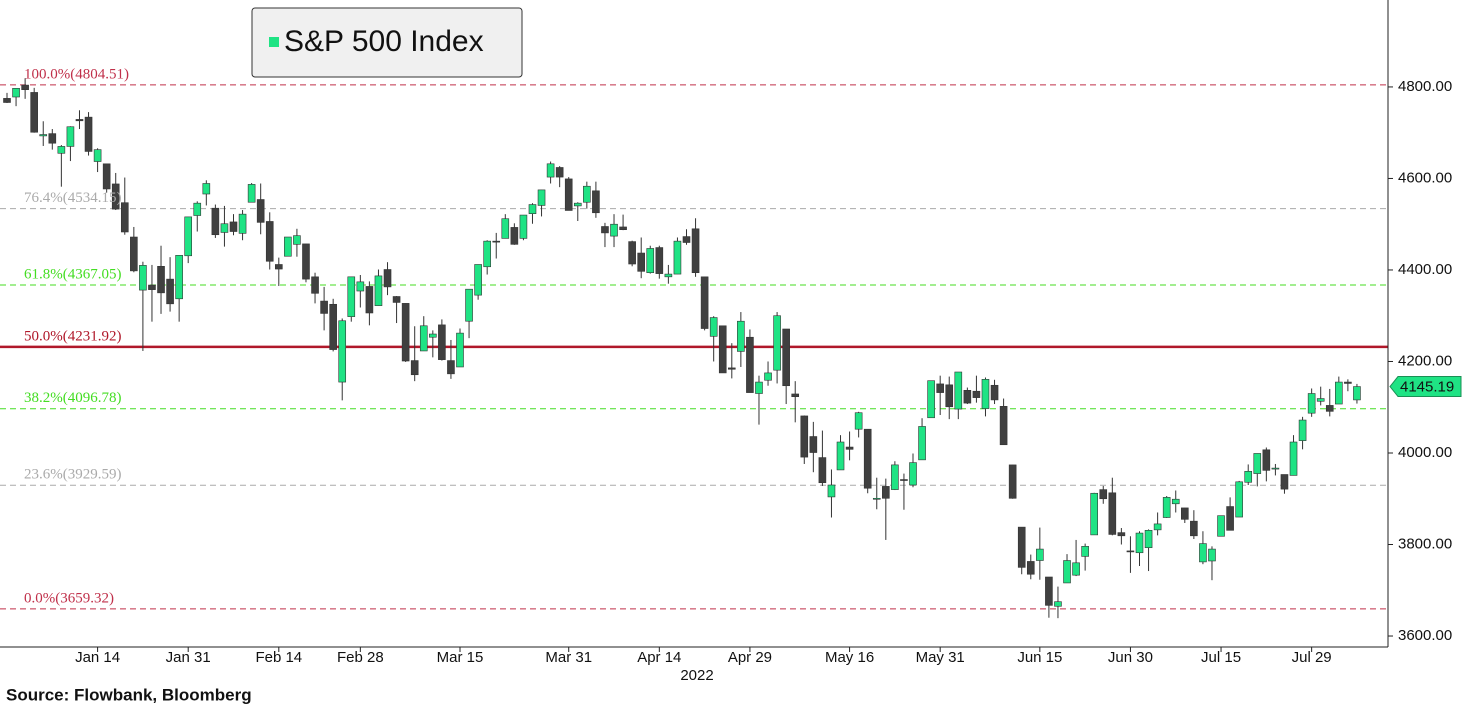 The height and width of the screenshot is (708, 1466). What do you see at coordinates (696, 675) in the screenshot?
I see `x-axis-label: 2022` at bounding box center [696, 675].